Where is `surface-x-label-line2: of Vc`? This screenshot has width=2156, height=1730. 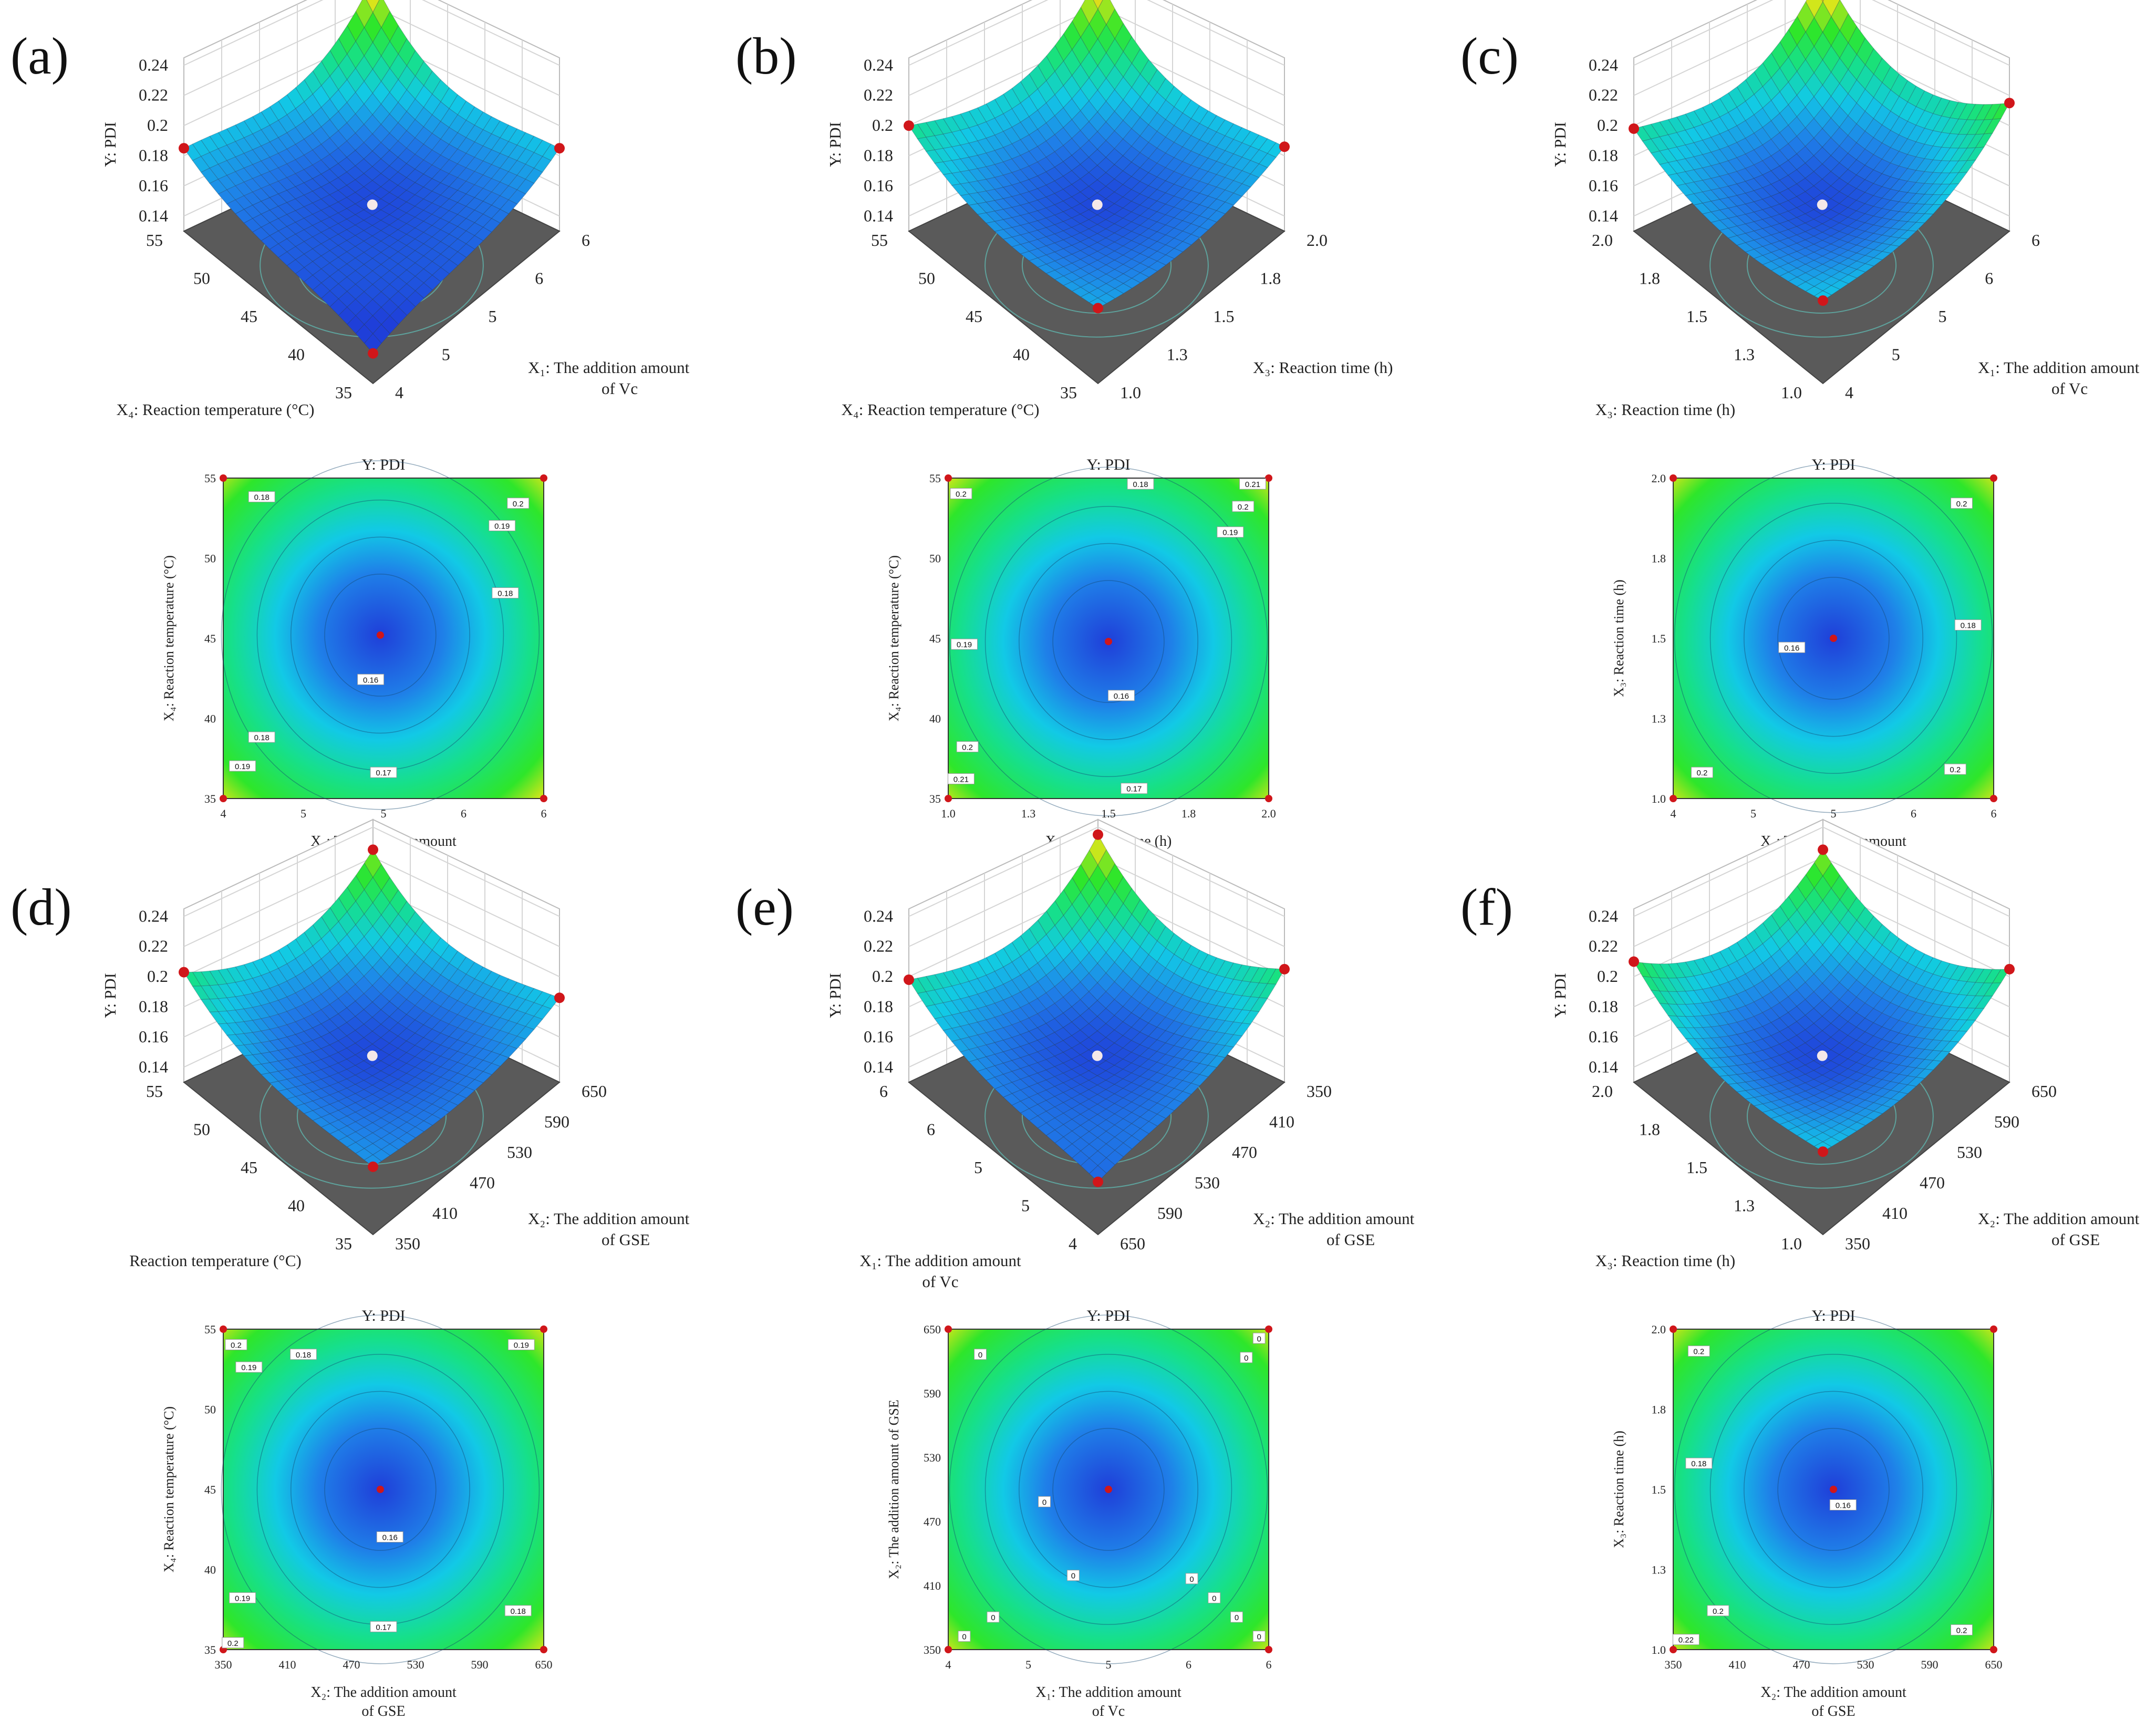 surface-x-label-line2: of Vc is located at coordinates (620, 389).